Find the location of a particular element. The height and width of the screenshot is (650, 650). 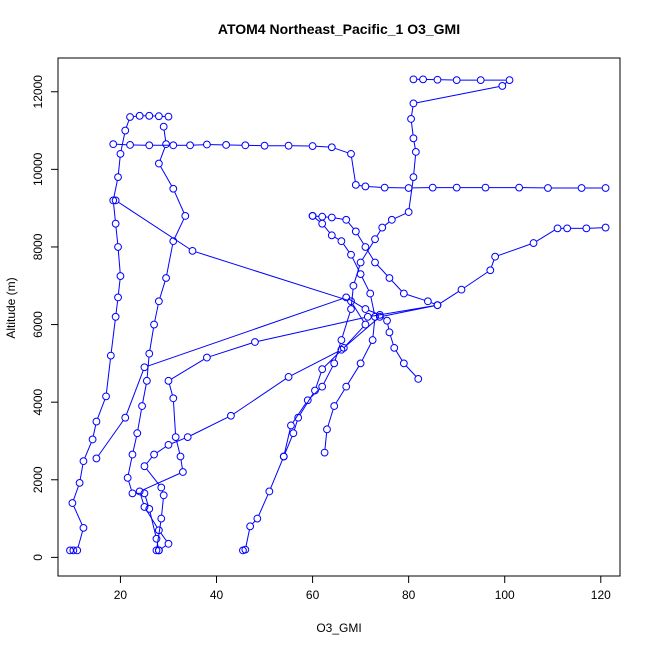

y-tick-label: 6000 is located at coordinates (38, 324).